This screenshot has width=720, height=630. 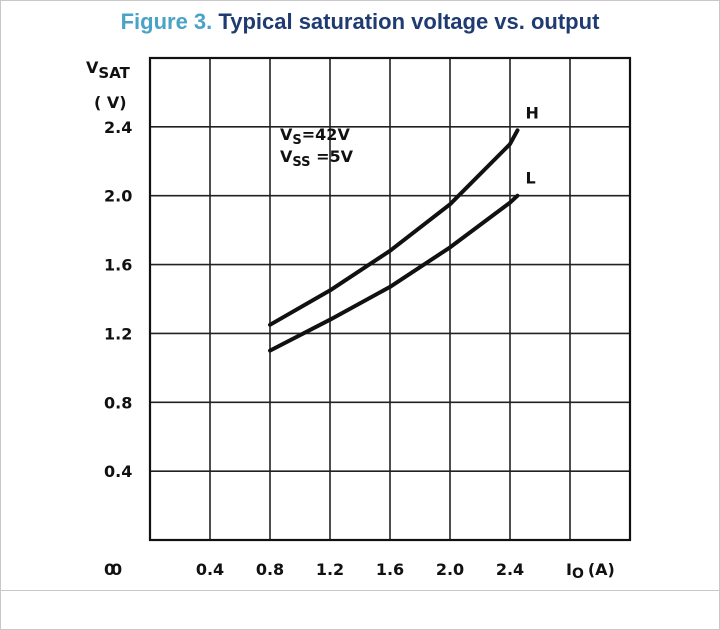 What do you see at coordinates (390, 569) in the screenshot?
I see `x-tick-label: 1.6` at bounding box center [390, 569].